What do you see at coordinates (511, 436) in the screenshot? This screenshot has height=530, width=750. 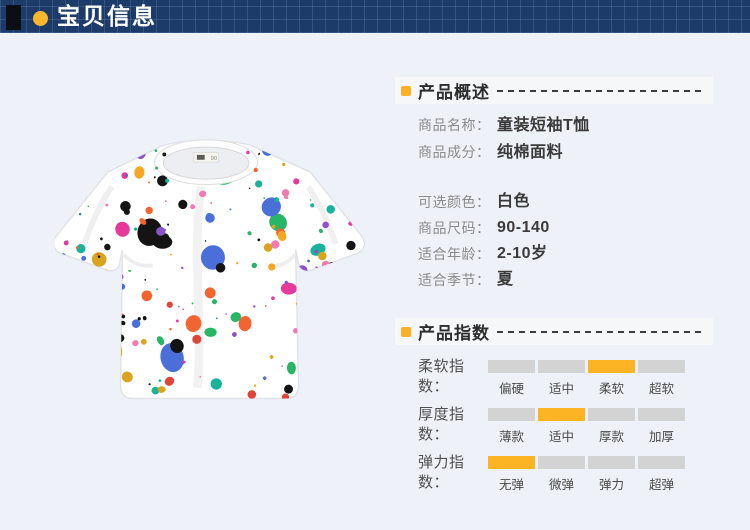 I see `scale-label: 薄款` at bounding box center [511, 436].